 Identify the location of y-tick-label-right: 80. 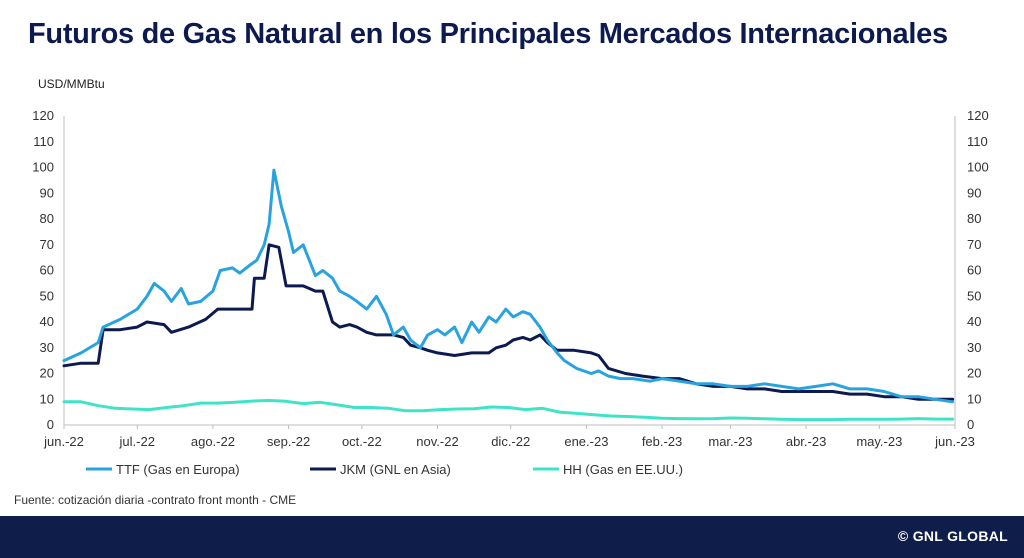
(974, 218).